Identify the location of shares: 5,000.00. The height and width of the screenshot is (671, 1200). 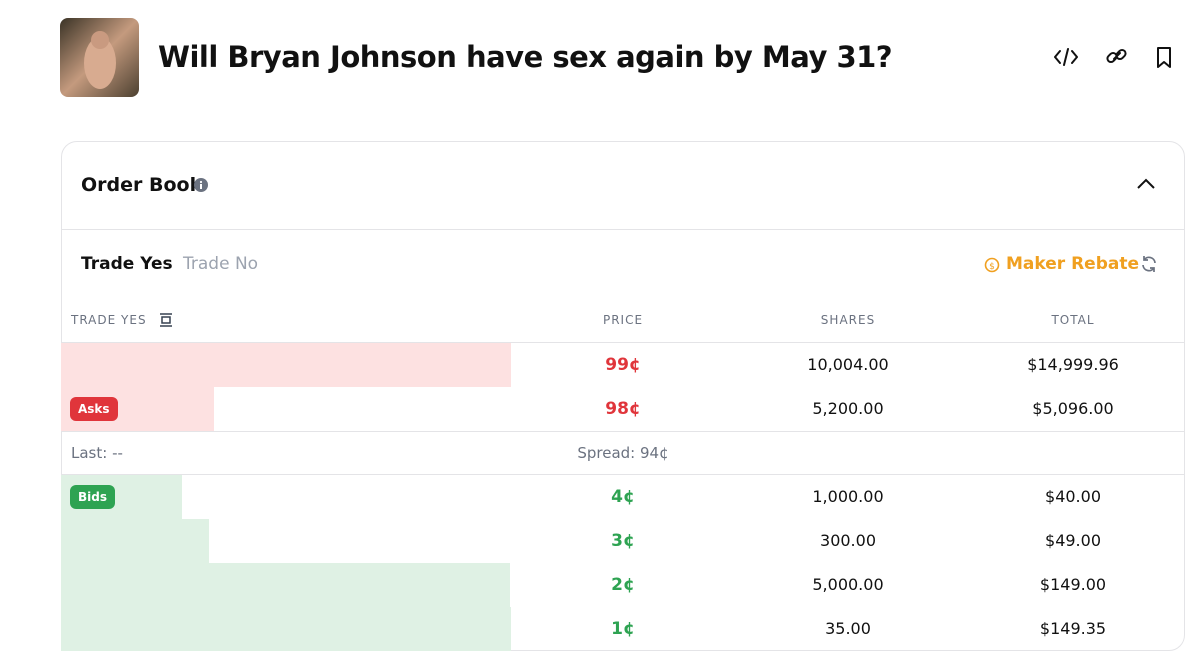
(848, 584).